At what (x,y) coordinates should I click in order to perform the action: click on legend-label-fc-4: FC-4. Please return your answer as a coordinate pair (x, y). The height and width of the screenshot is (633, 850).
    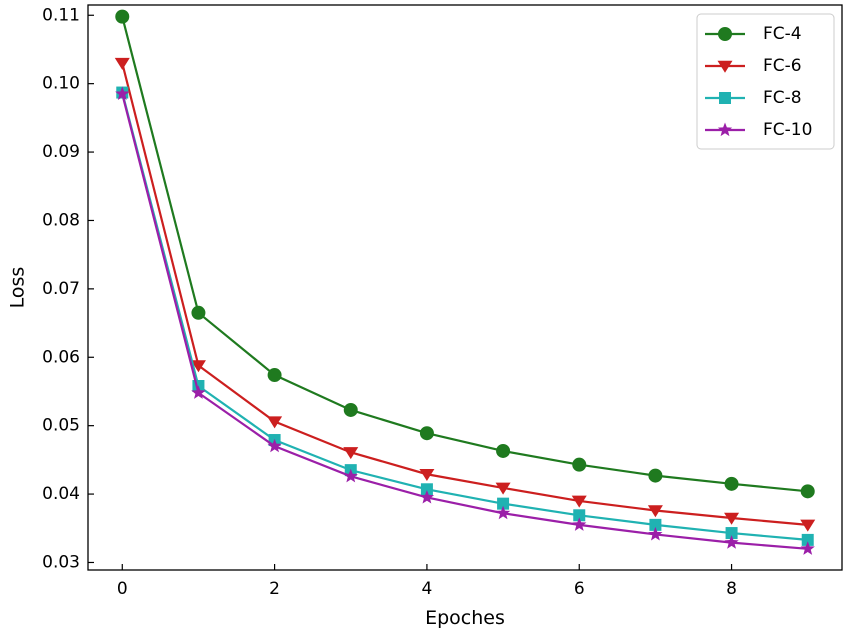
    Looking at the image, I should click on (782, 34).